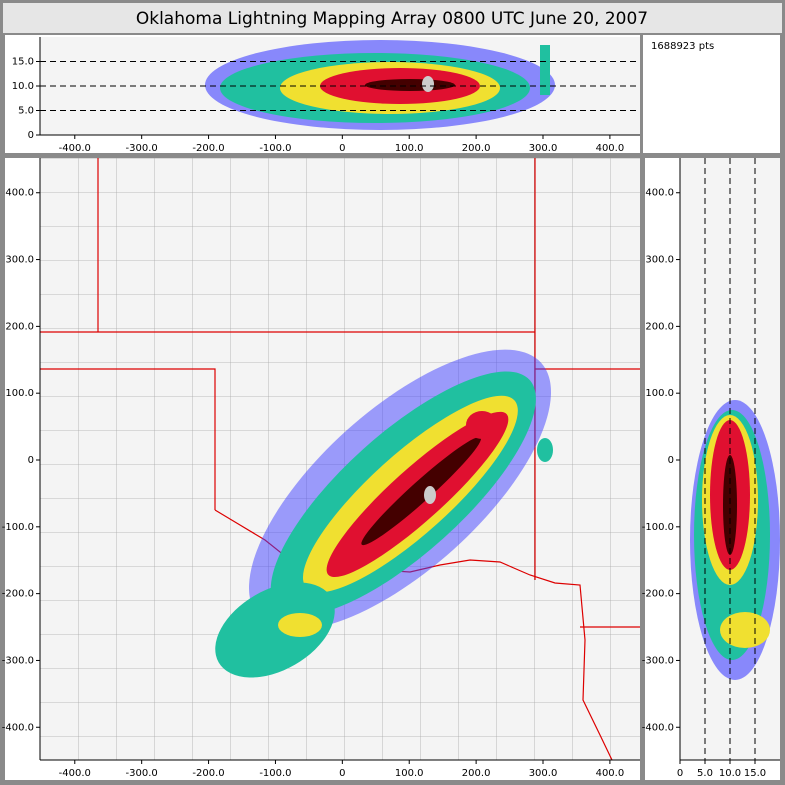 The width and height of the screenshot is (785, 785). Describe the element at coordinates (380, 85) in the screenshot. I see `density-top` at that location.